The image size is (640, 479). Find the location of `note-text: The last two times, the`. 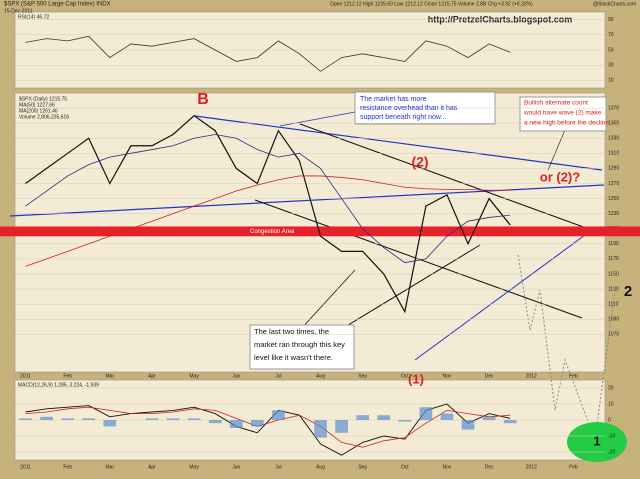

note-text: The last two times, the is located at coordinates (291, 331).